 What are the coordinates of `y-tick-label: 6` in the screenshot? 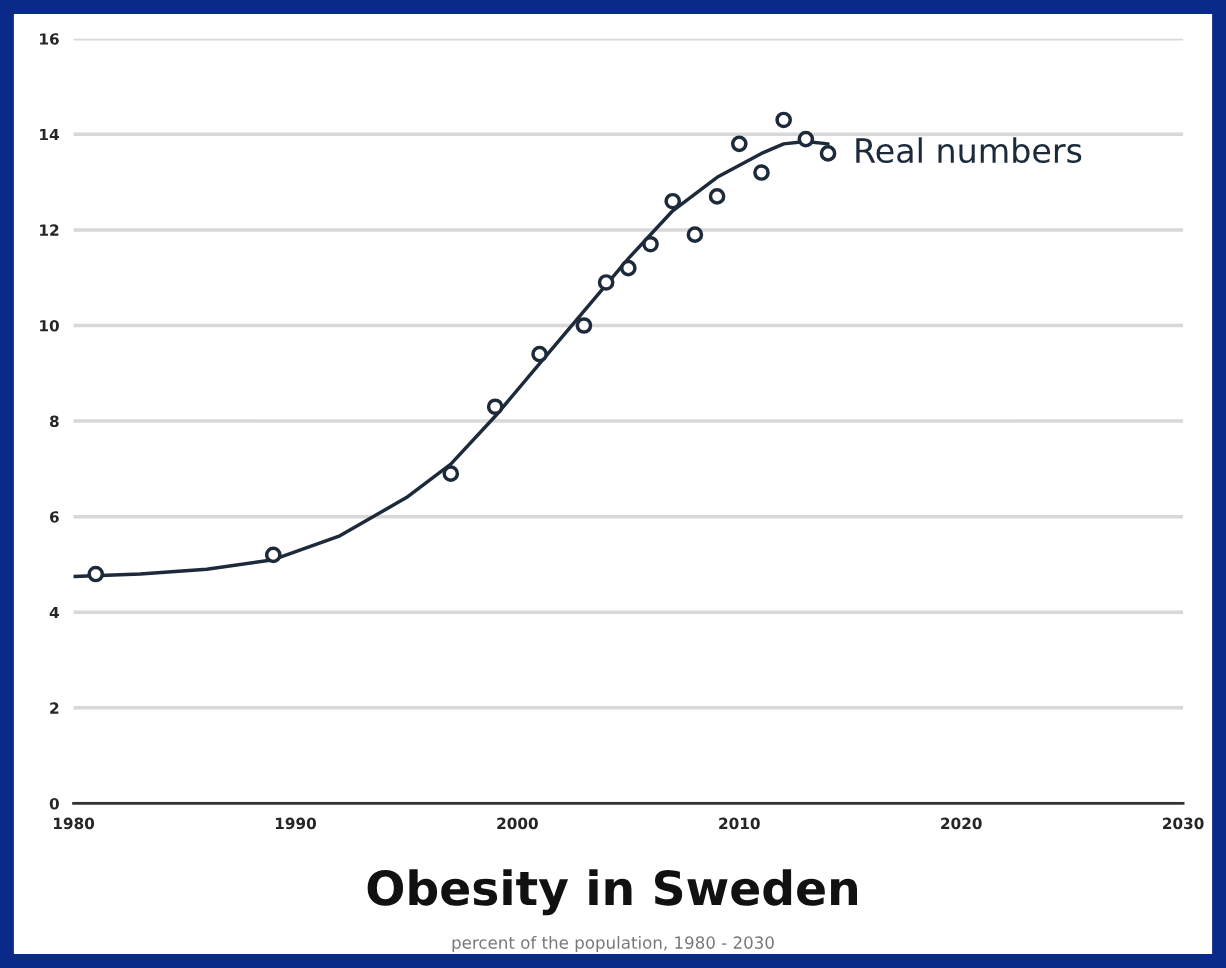 It's located at (54, 517).